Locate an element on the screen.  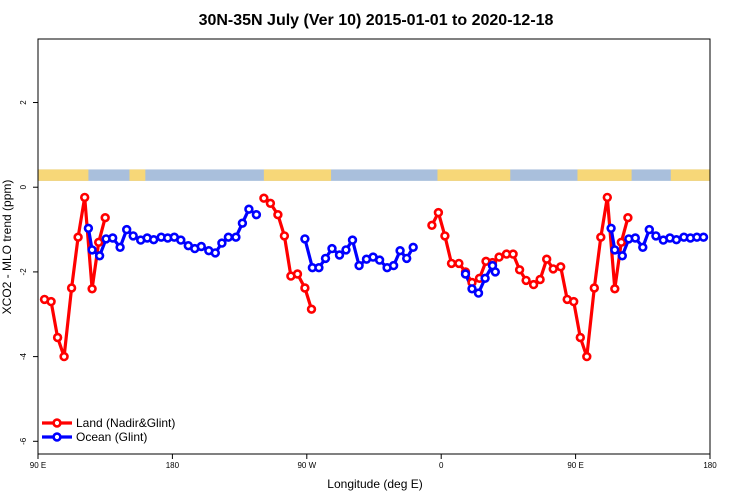
legend-ocean-label: Ocean (Glint) is located at coordinates (111, 437).